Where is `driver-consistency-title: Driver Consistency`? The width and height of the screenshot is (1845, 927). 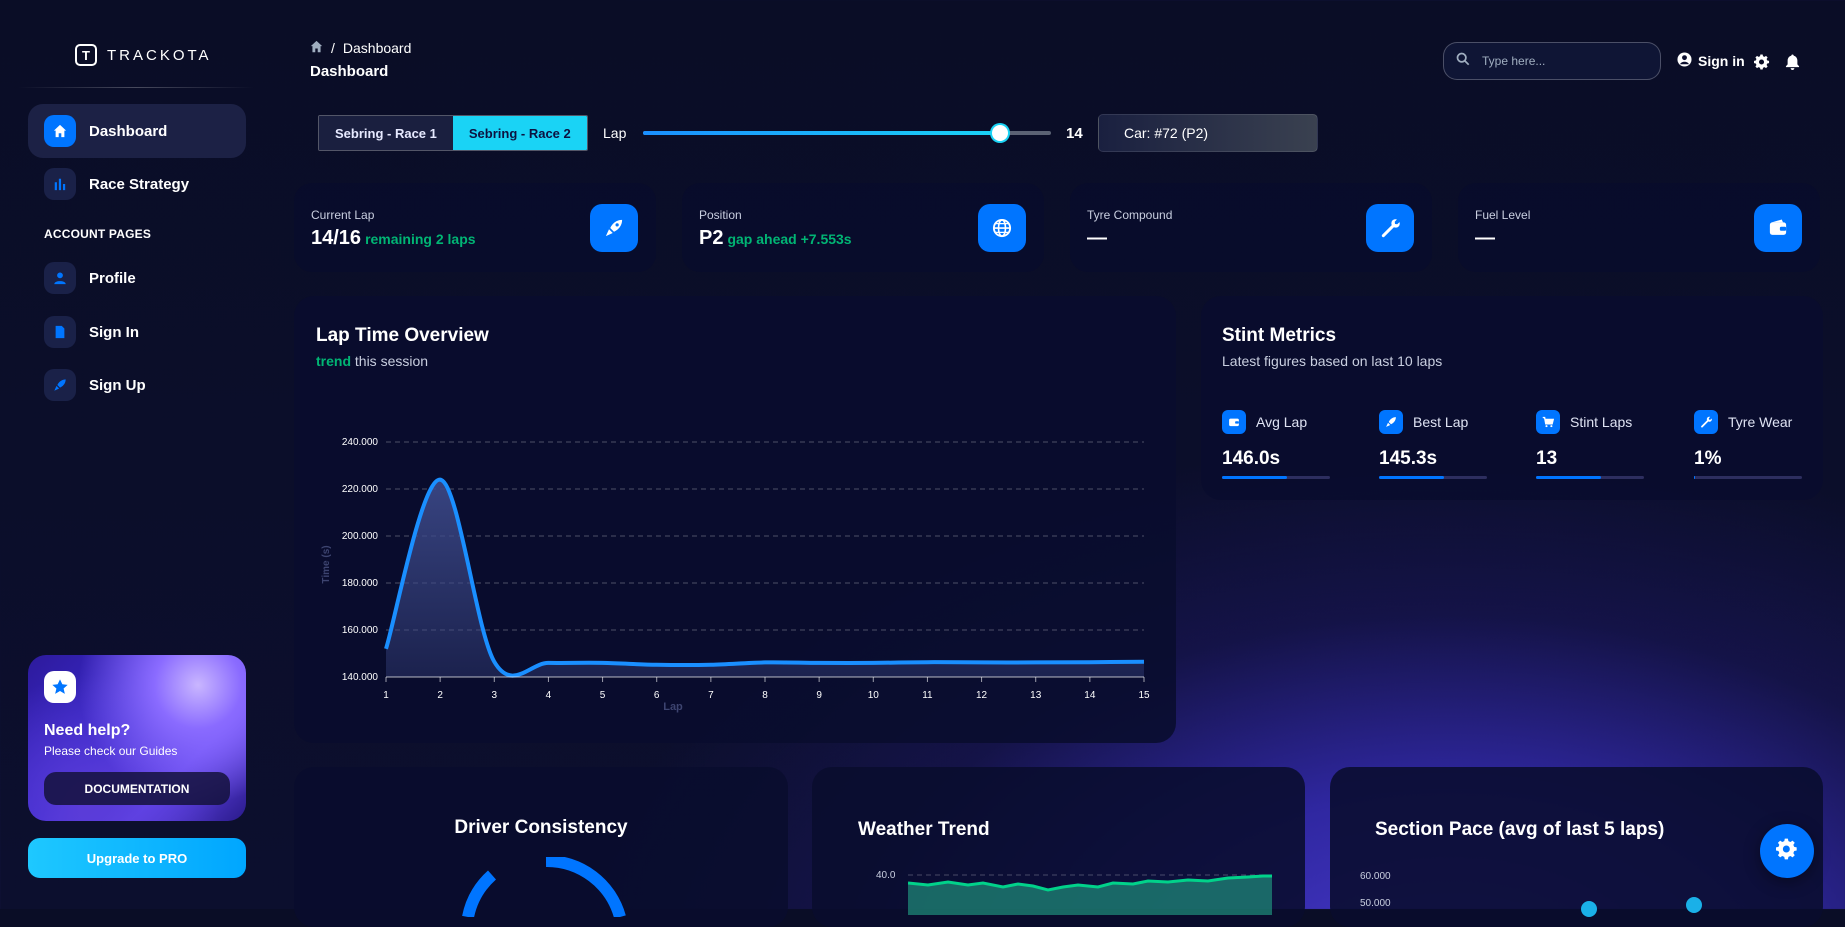
driver-consistency-title: Driver Consistency is located at coordinates (541, 827).